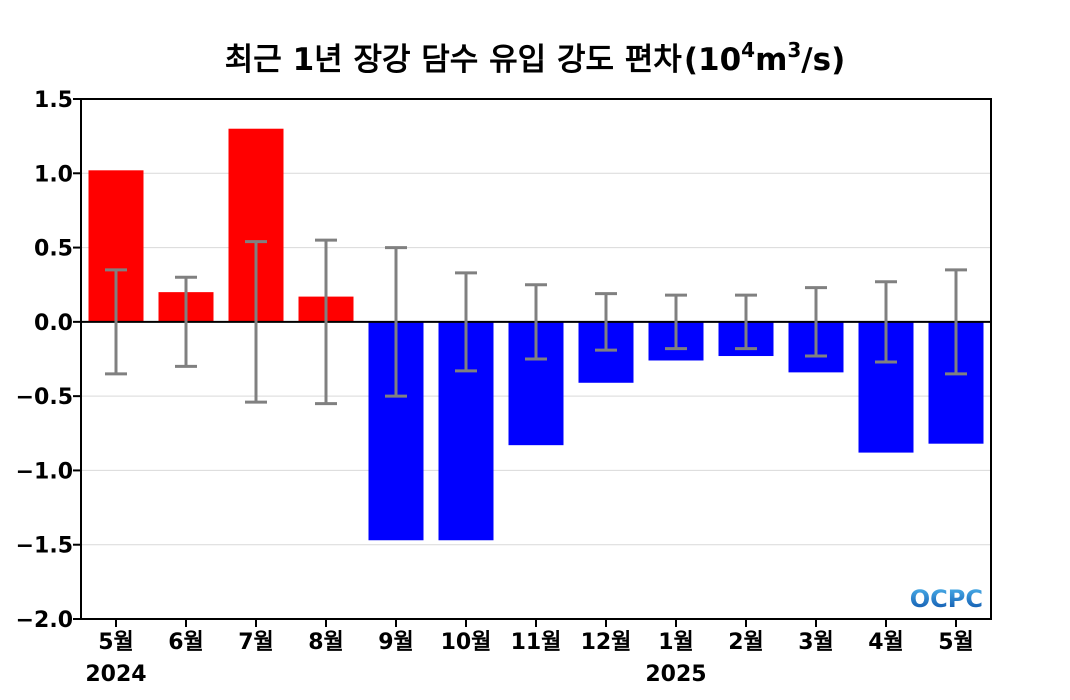  What do you see at coordinates (466, 642) in the screenshot?
I see `x-tick-label: 10월` at bounding box center [466, 642].